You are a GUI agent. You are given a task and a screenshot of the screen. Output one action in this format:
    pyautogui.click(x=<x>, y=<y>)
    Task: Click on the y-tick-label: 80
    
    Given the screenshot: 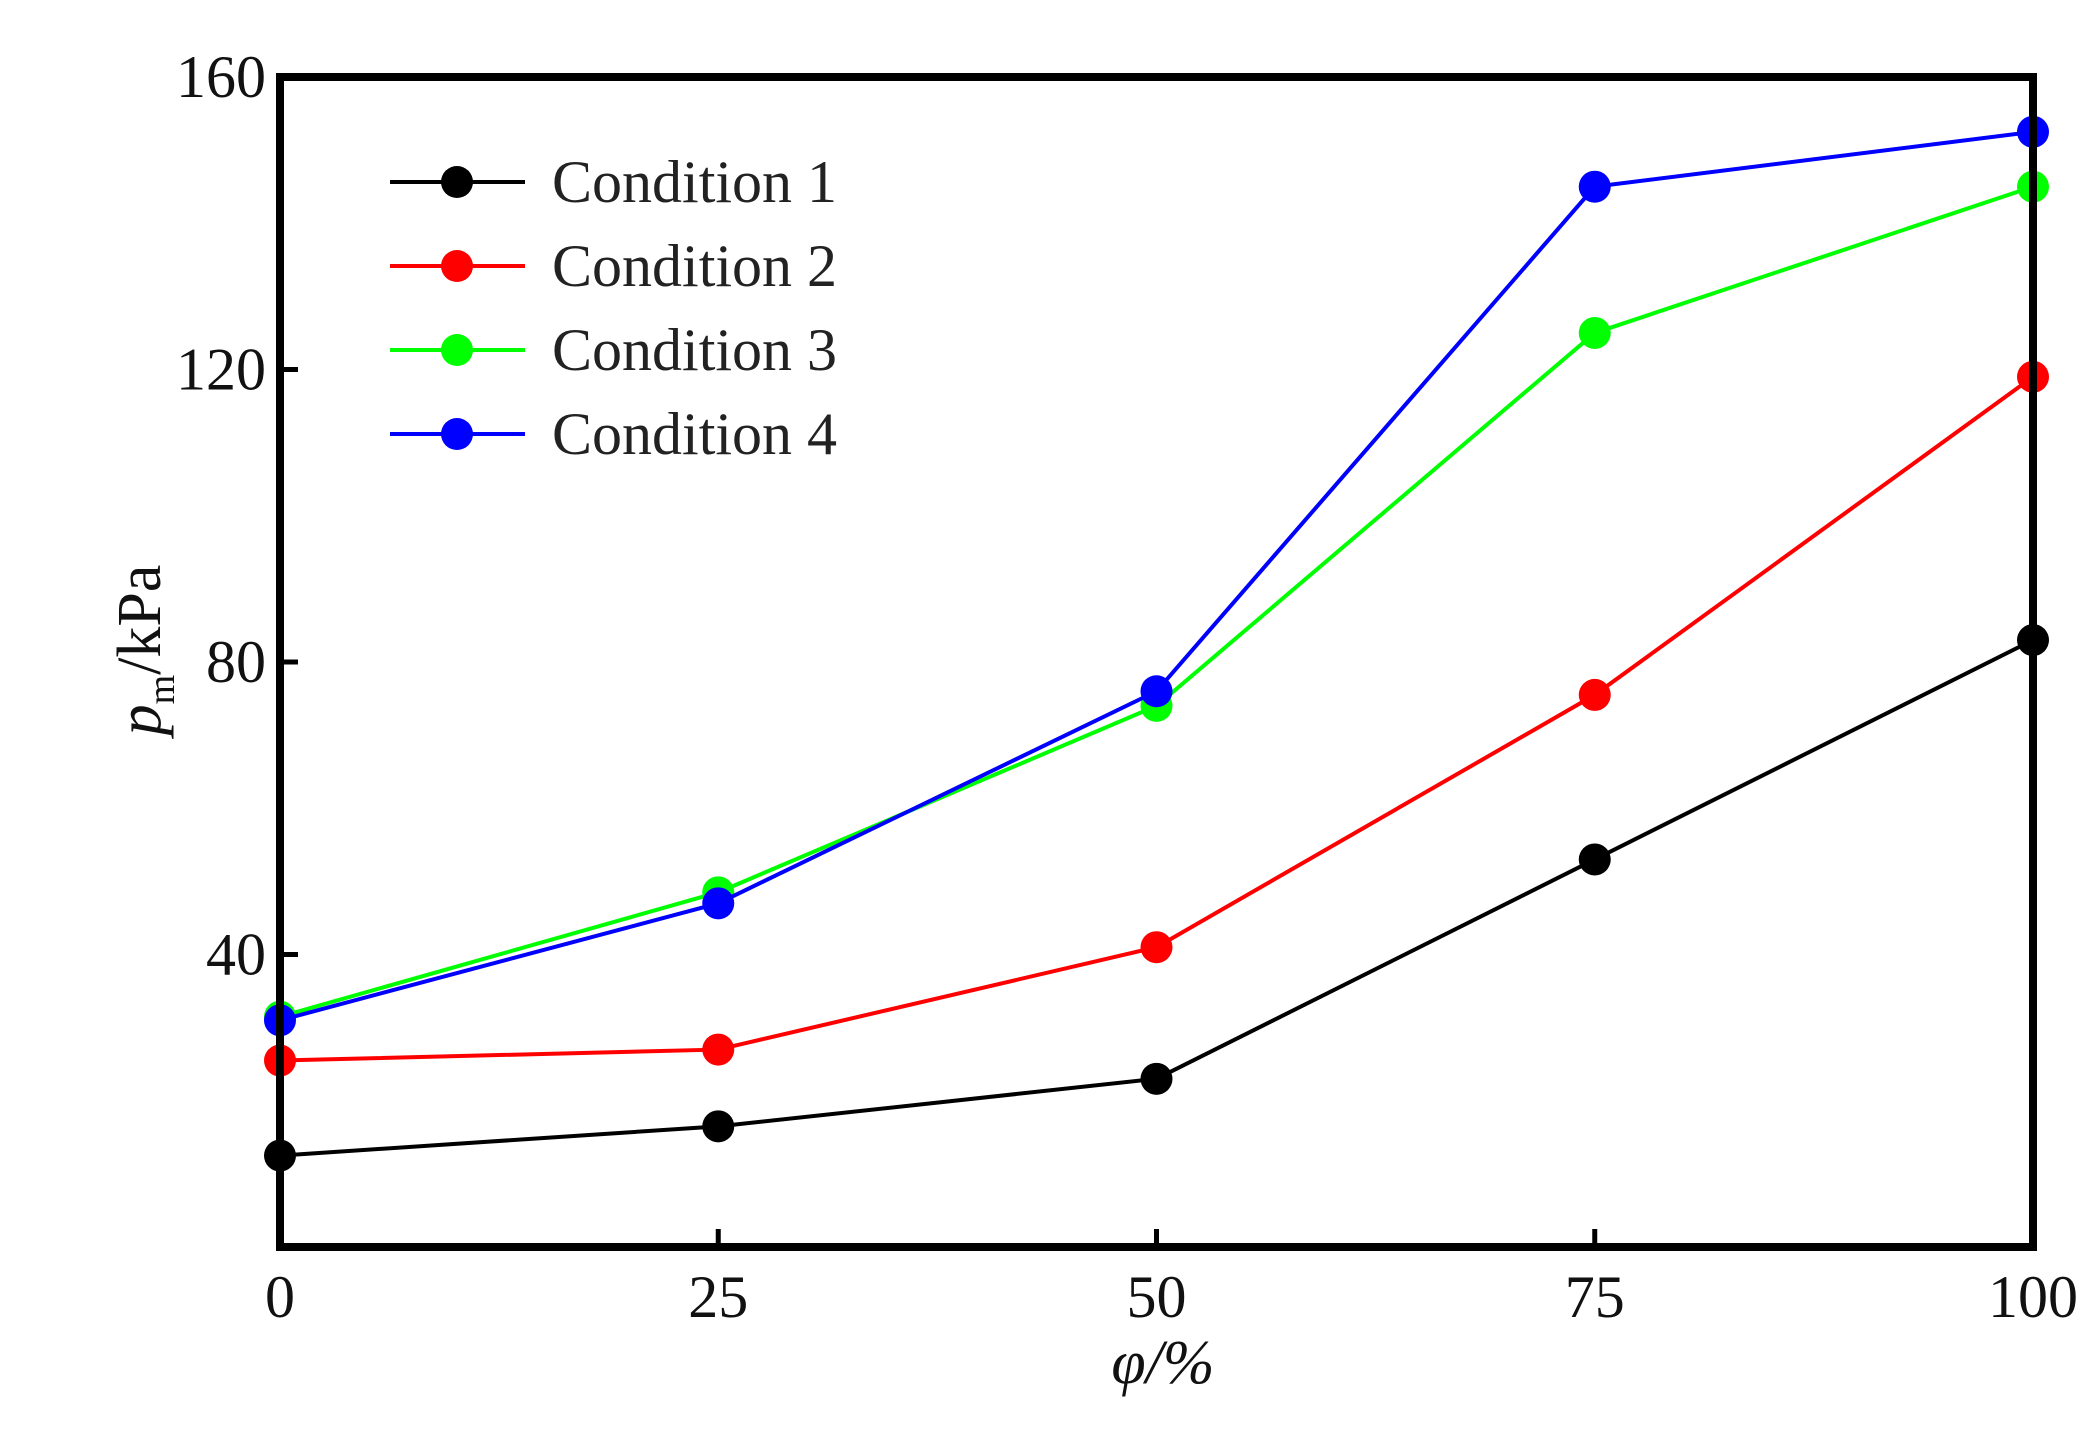 What is the action you would take?
    pyautogui.click(x=236, y=662)
    